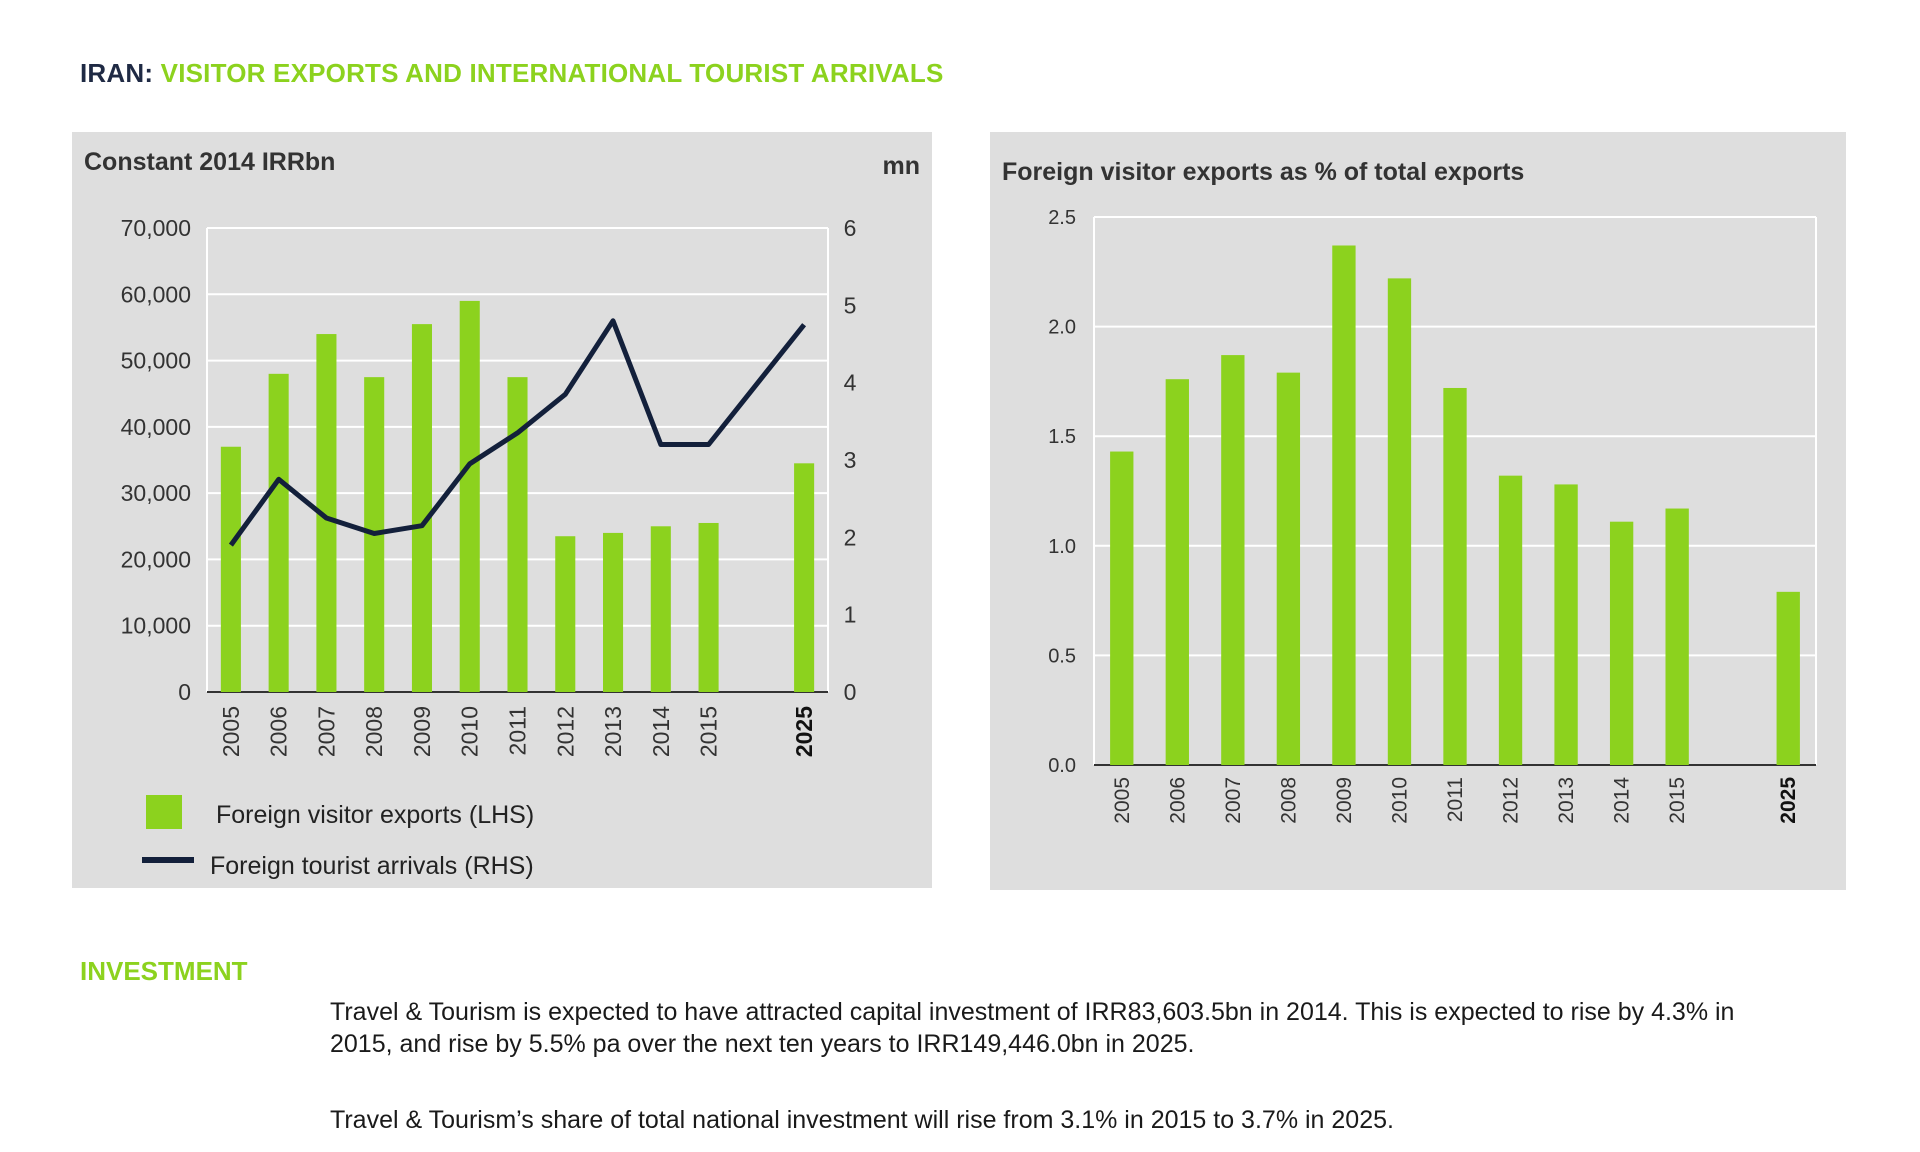  I want to click on share-bar-2008, so click(1288, 568).